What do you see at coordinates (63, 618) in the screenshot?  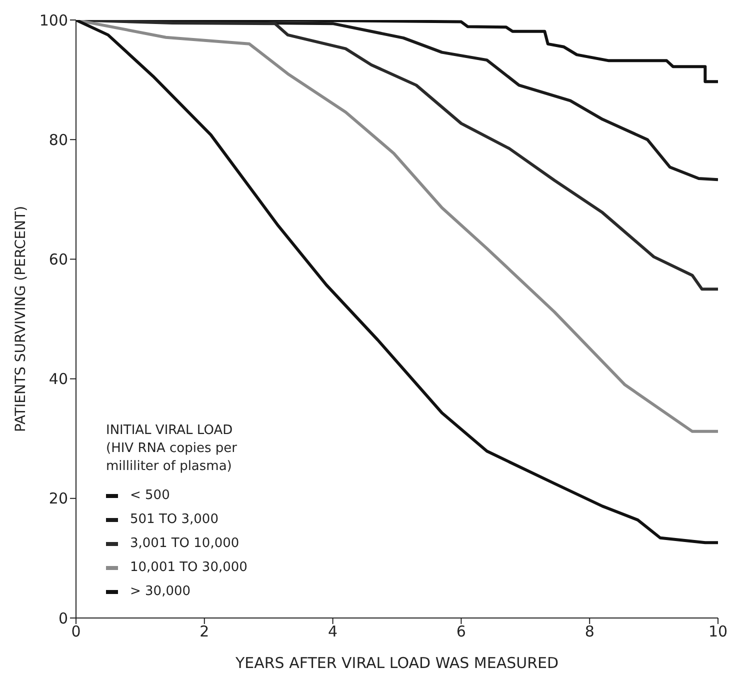 I see `y-tick-label: 0` at bounding box center [63, 618].